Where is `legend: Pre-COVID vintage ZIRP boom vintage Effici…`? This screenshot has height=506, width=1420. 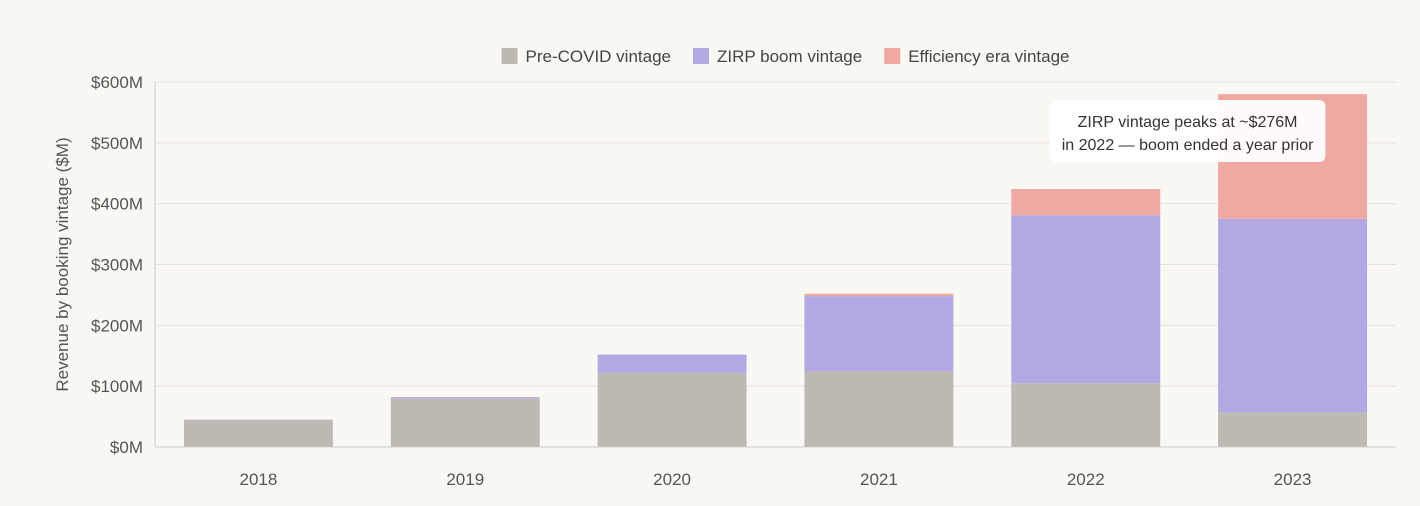 legend: Pre-COVID vintage ZIRP boom vintage Effici… is located at coordinates (785, 56).